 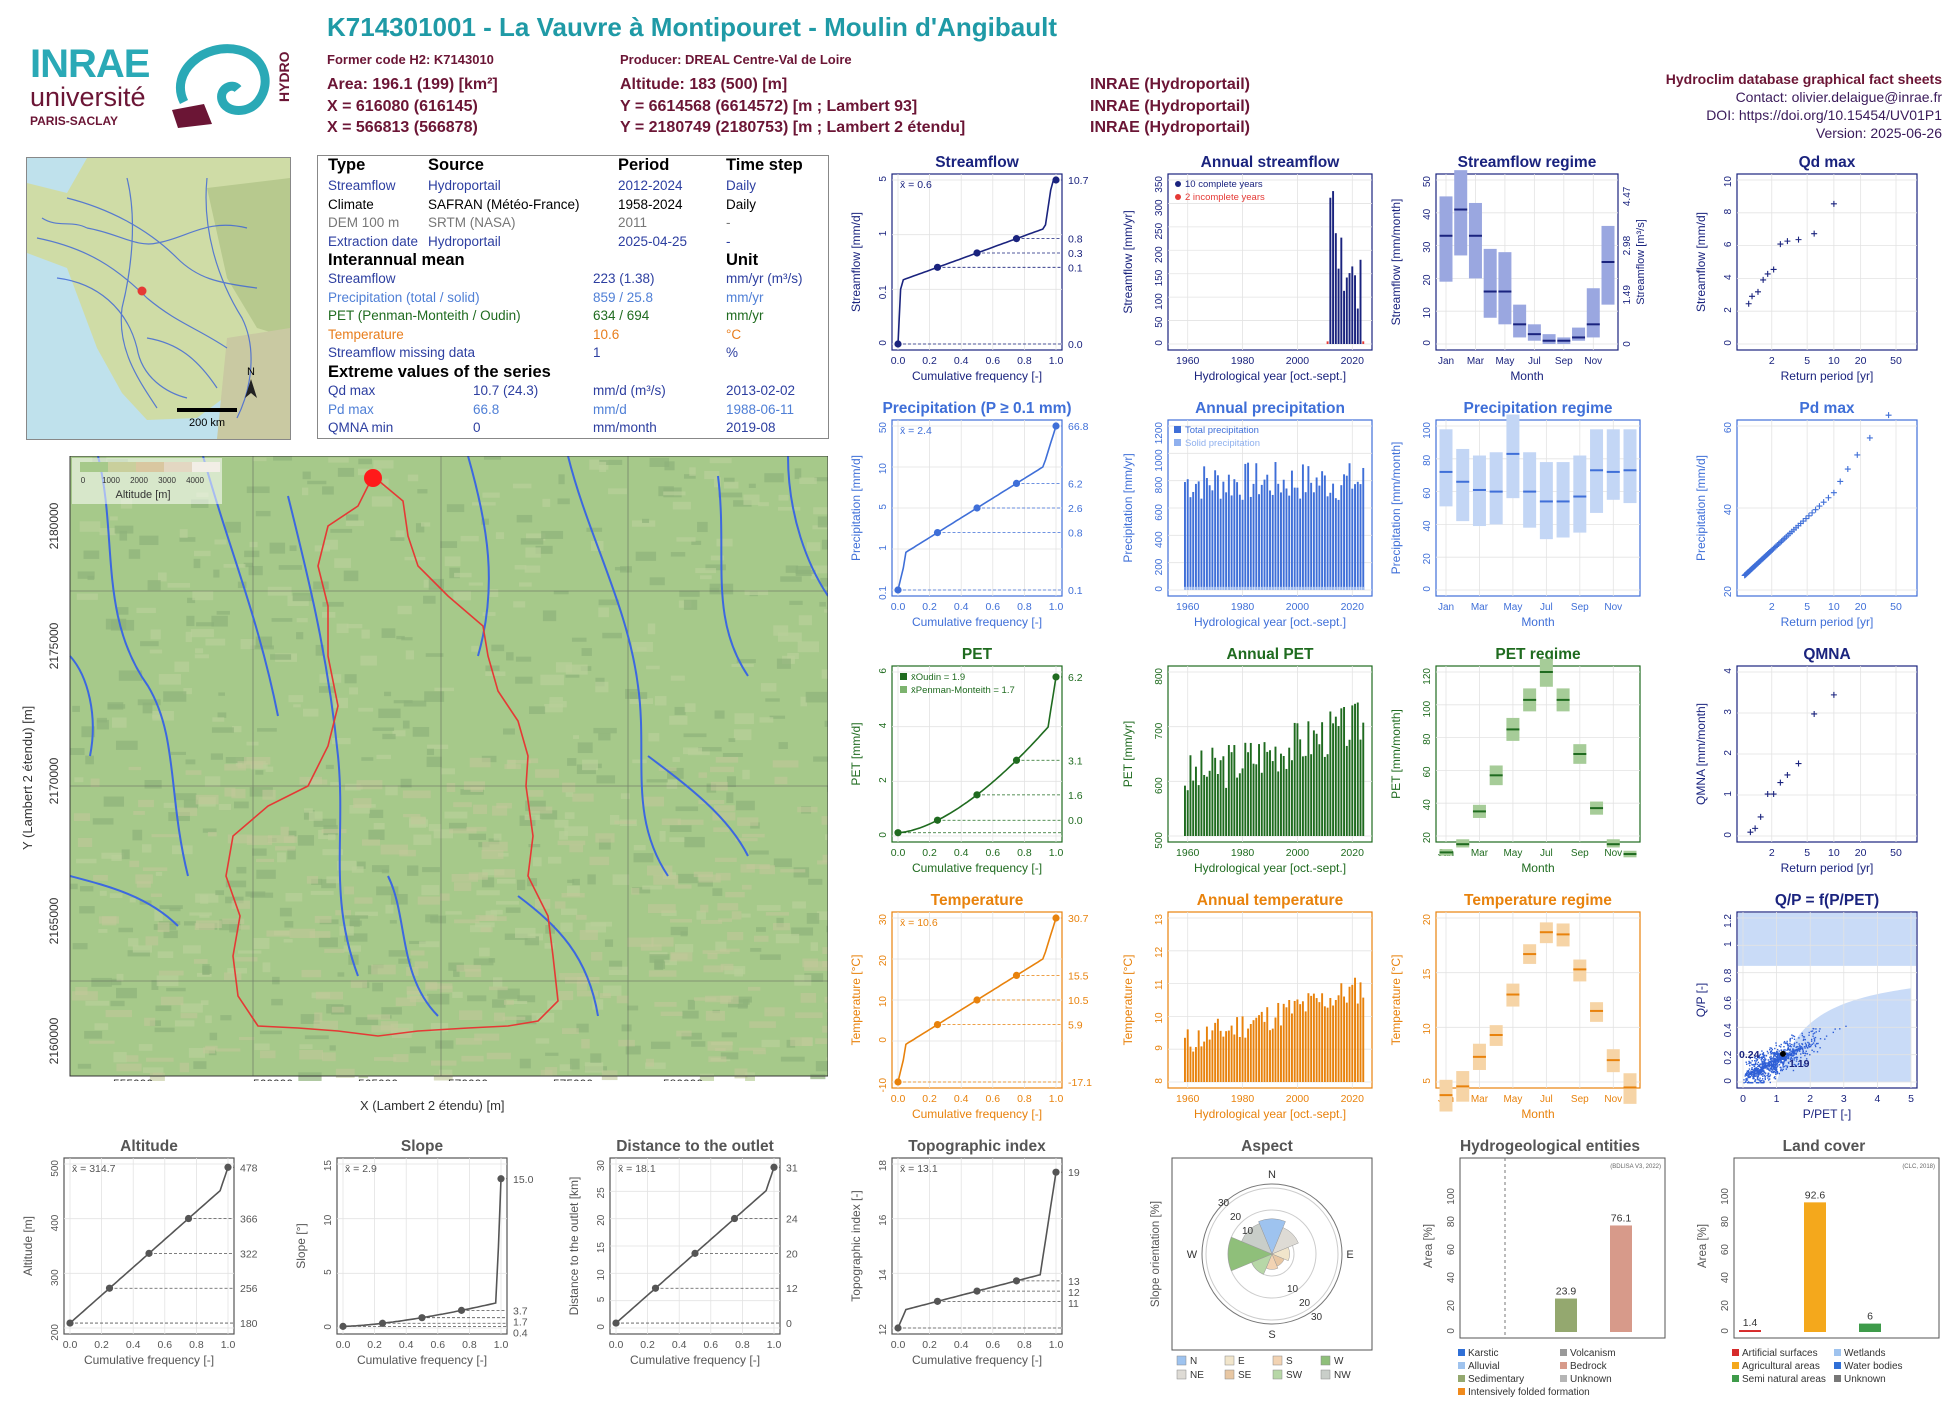 I want to click on chart-title: PET regime, so click(x=1538, y=654).